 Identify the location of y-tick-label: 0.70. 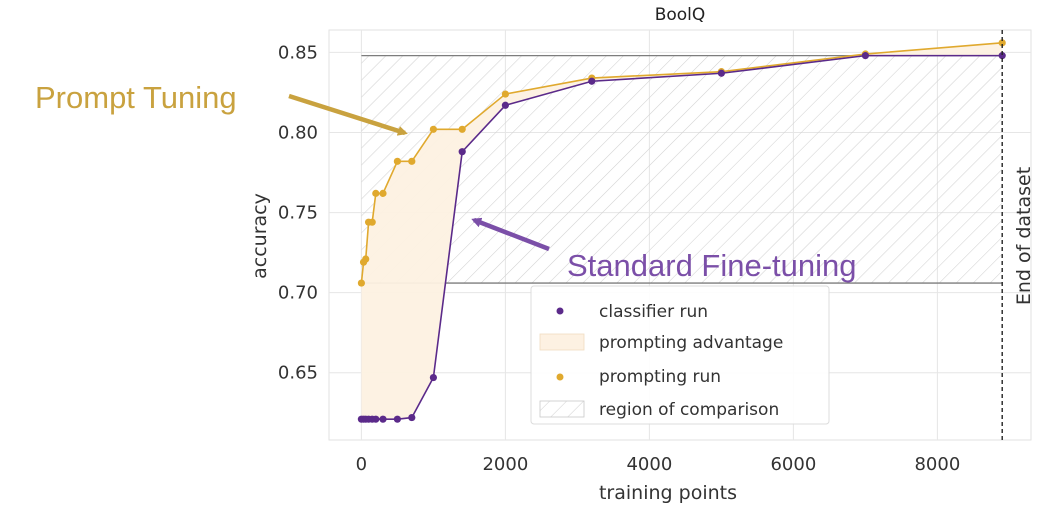
(298, 293).